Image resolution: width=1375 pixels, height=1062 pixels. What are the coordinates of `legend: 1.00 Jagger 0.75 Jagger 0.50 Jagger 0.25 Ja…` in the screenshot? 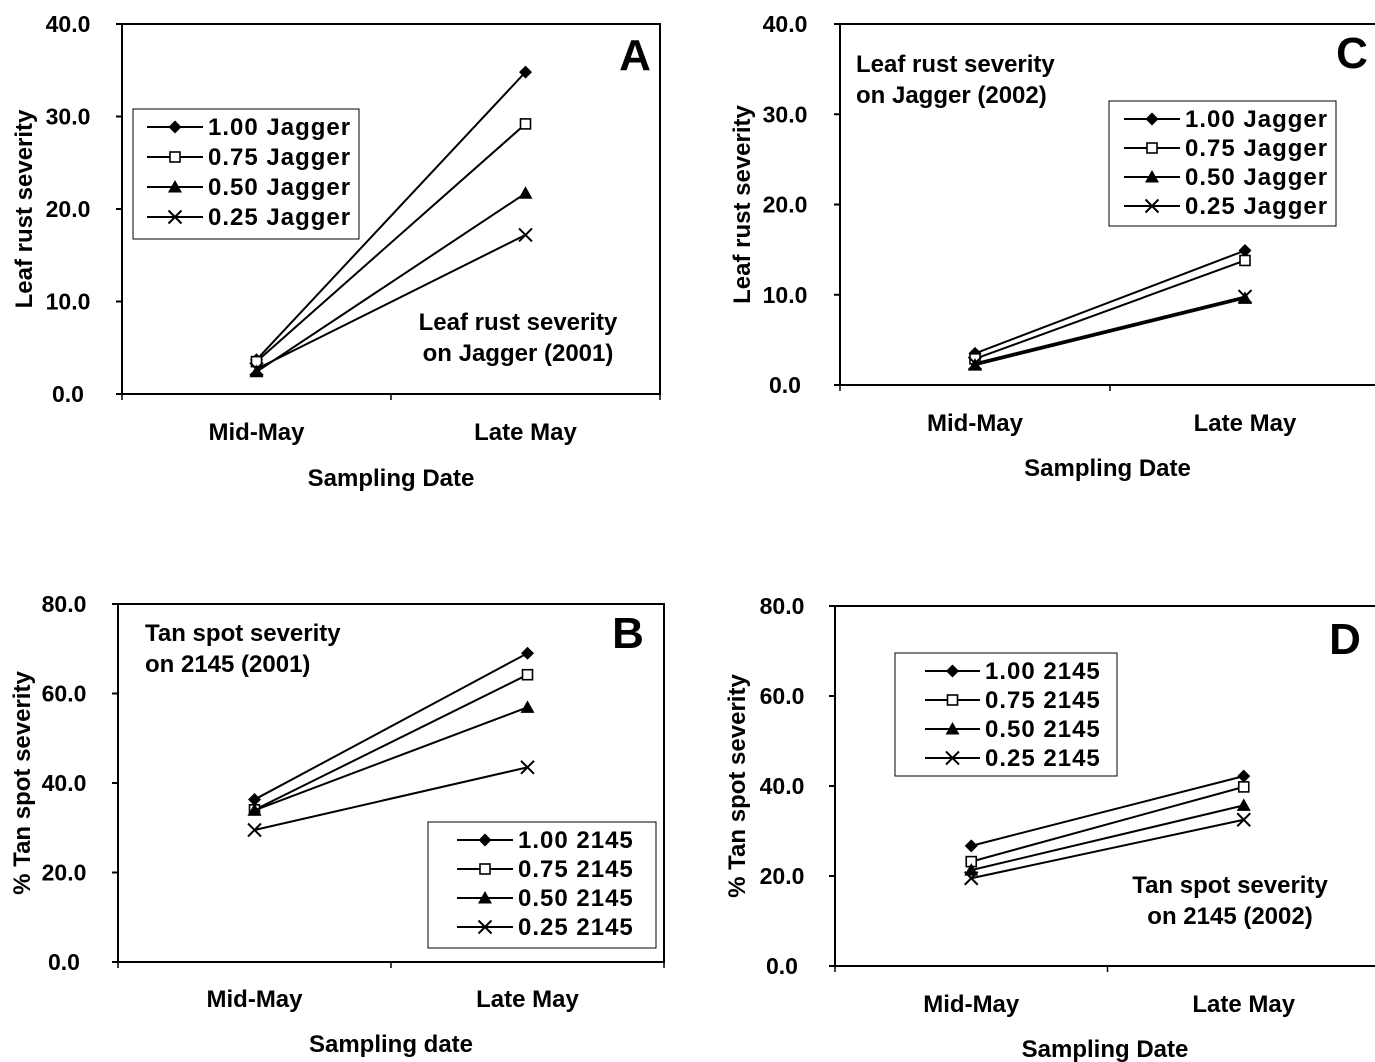 It's located at (246, 174).